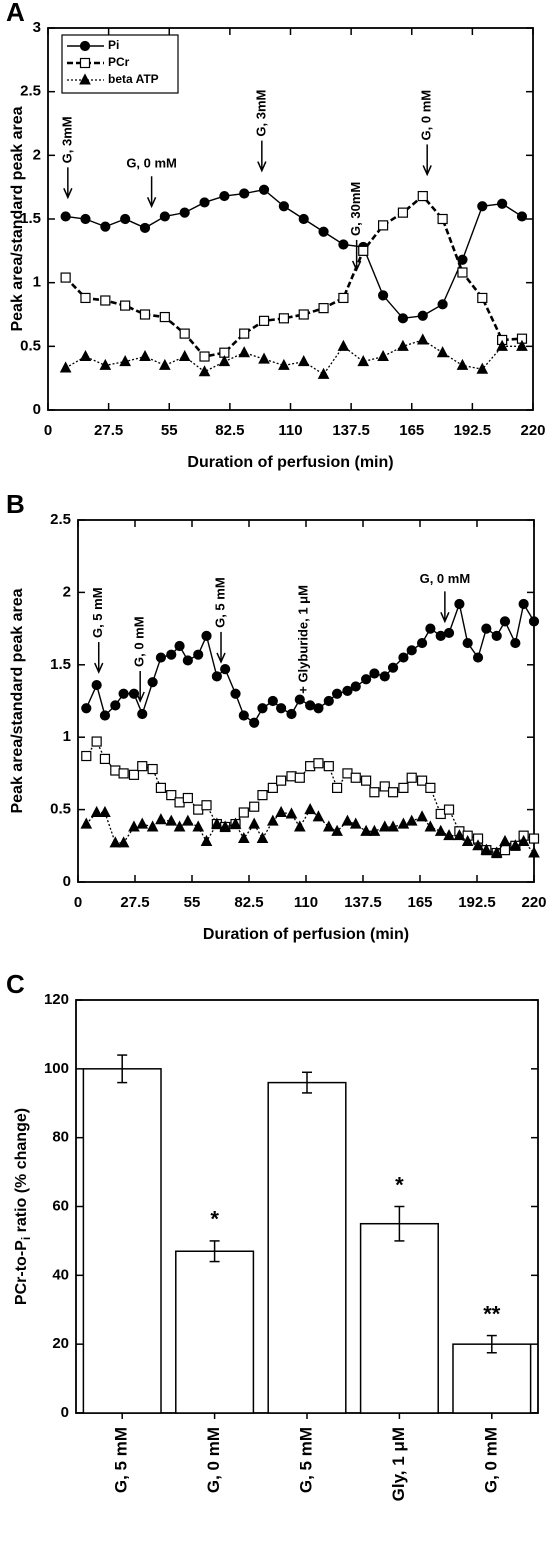 This screenshot has width=553, height=1559. Describe the element at coordinates (60, 809) in the screenshot. I see `y-tick-label: 0.5` at that location.